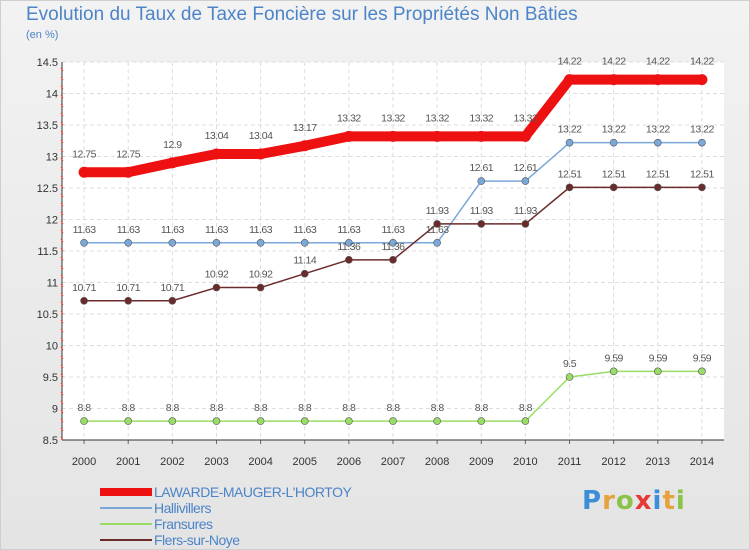 Image resolution: width=750 pixels, height=550 pixels. What do you see at coordinates (349, 462) in the screenshot?
I see `x-tick-label: 2006` at bounding box center [349, 462].